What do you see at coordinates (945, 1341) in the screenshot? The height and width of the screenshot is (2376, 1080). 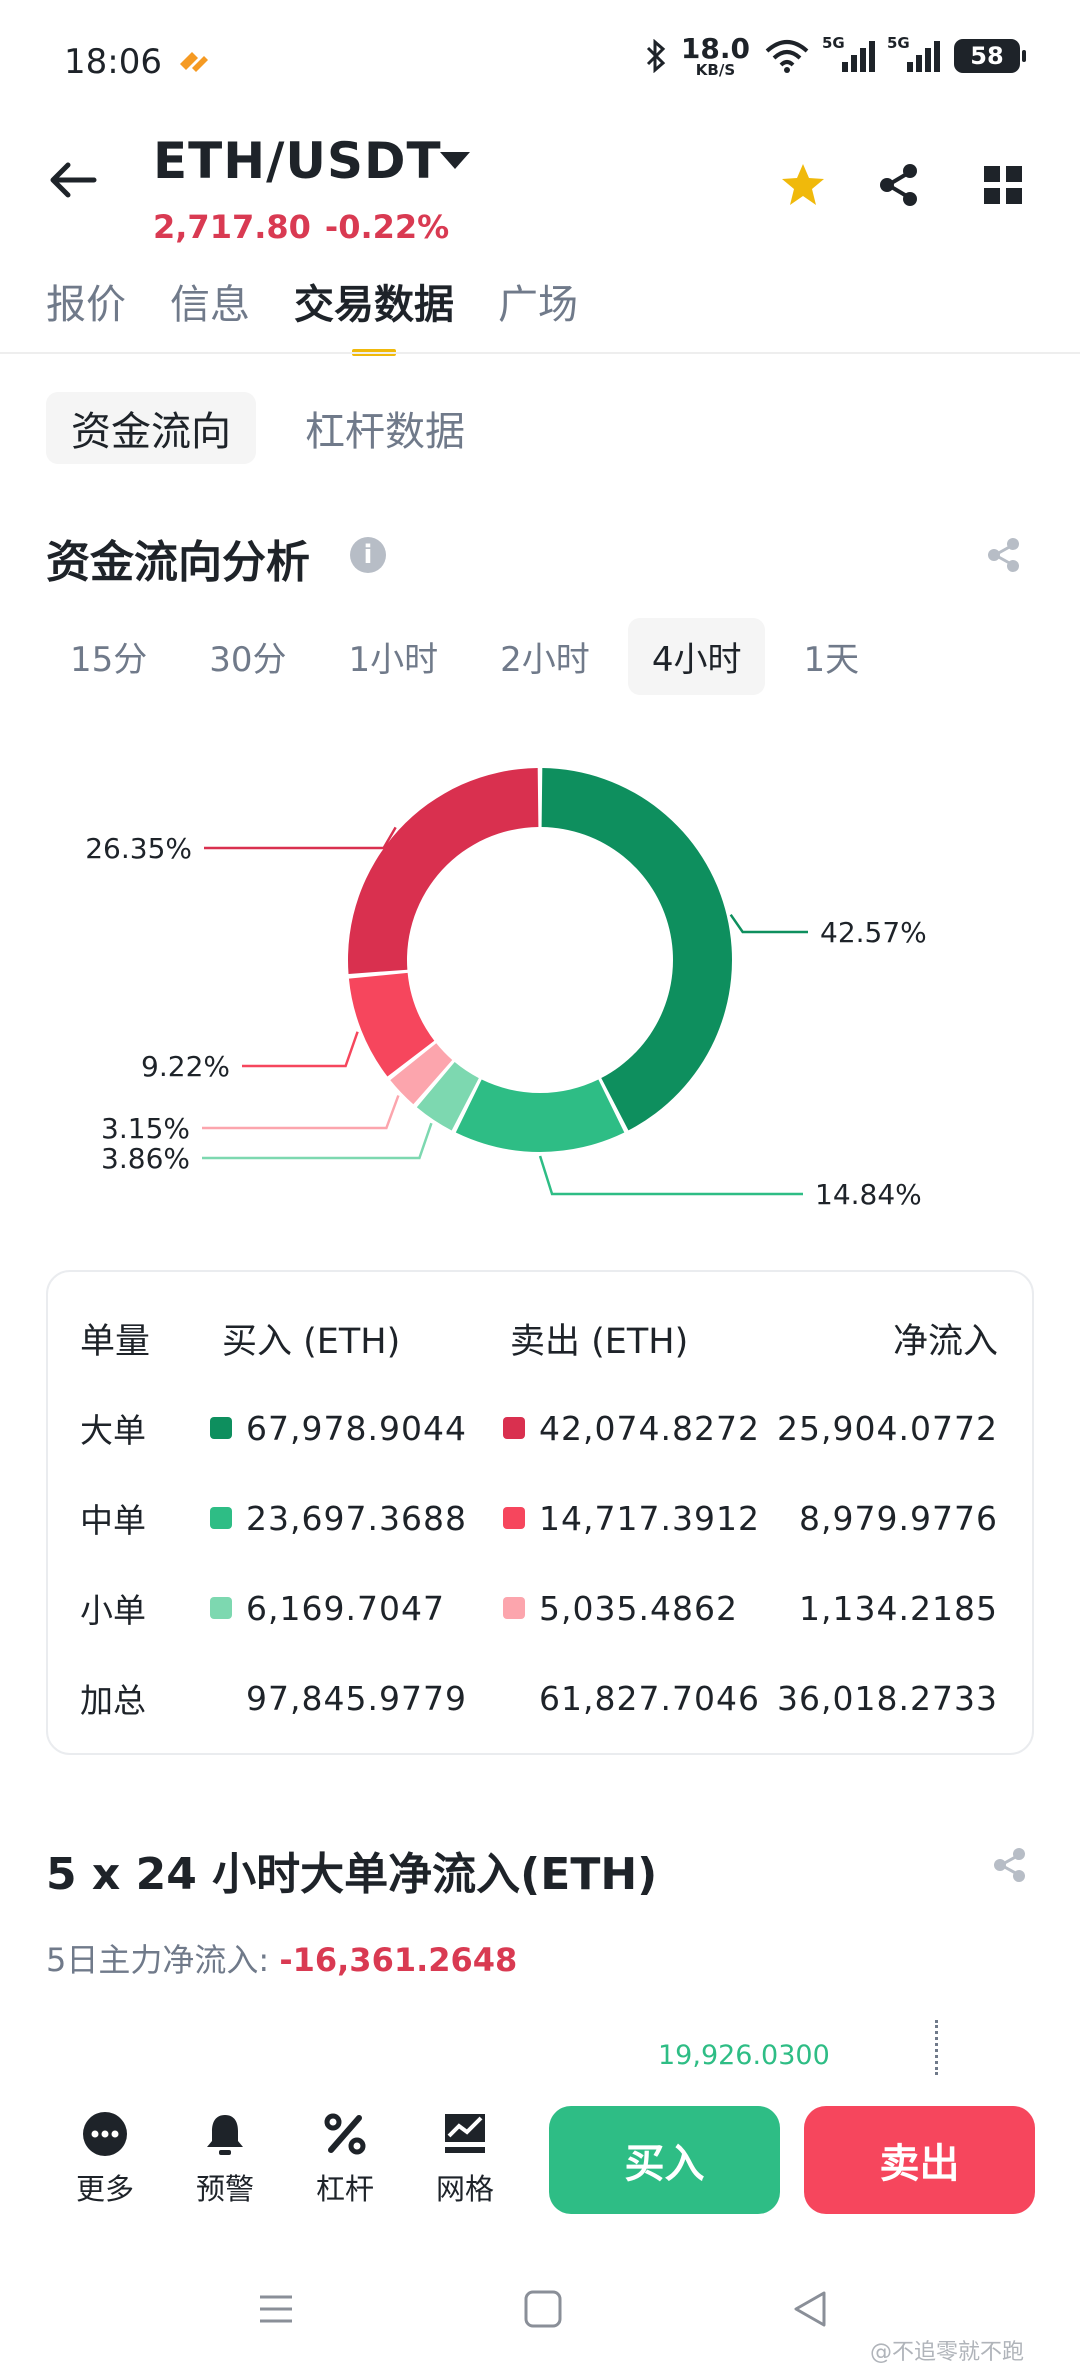 I see `header-net: 净流入` at bounding box center [945, 1341].